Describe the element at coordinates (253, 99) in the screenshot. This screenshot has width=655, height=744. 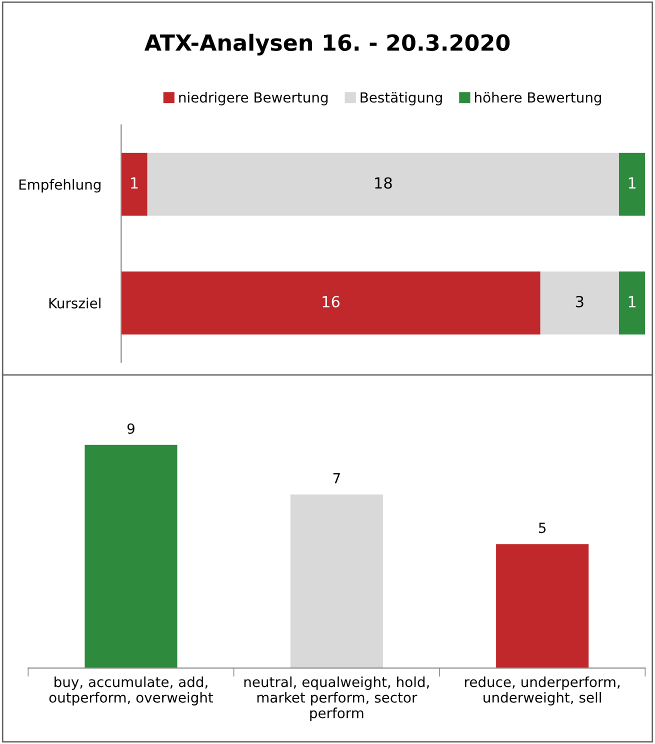
I see `legend-label: niedrigere Bewertung` at that location.